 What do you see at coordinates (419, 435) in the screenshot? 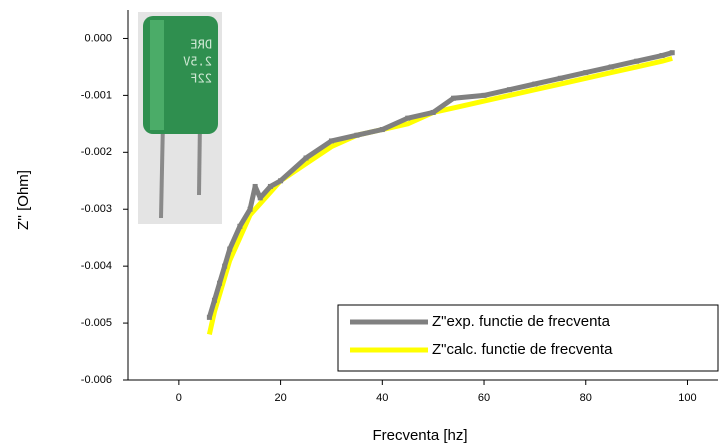
I see `x-axis-title: Frecventa [hz]` at bounding box center [419, 435].